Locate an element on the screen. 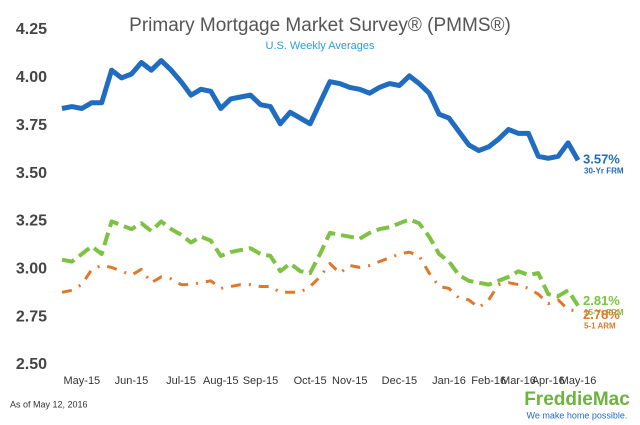 This screenshot has height=425, width=640. y-tick-label: 3.75 is located at coordinates (31, 125).